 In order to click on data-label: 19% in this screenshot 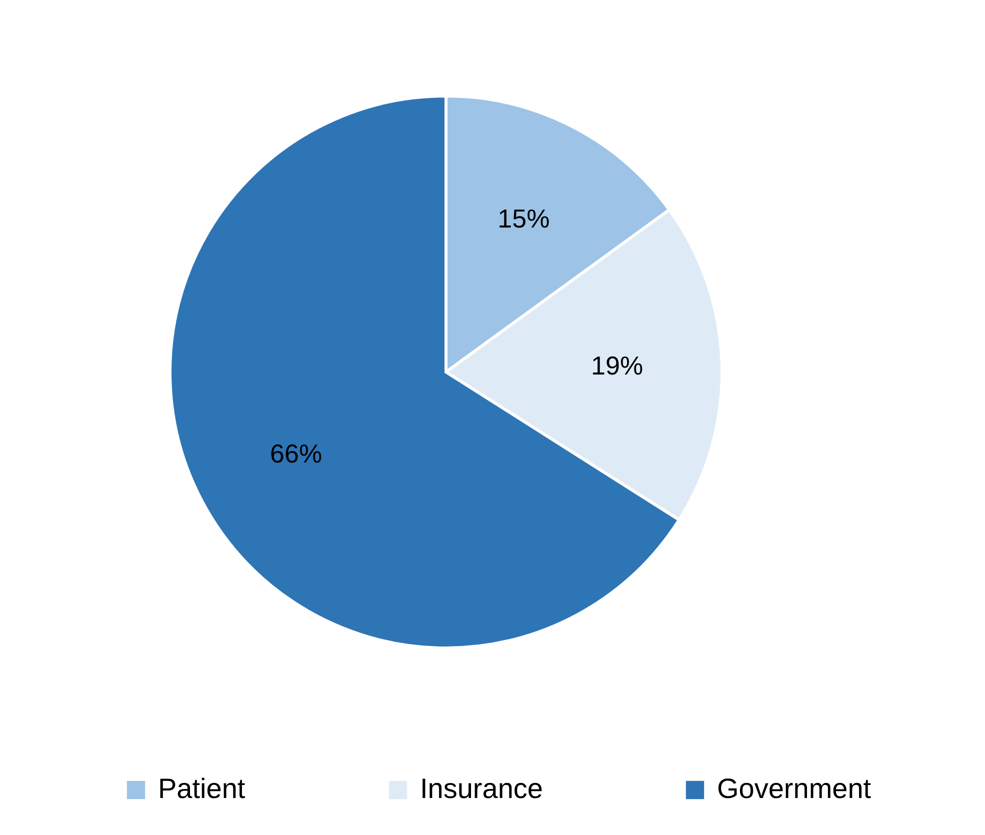, I will do `click(617, 365)`.